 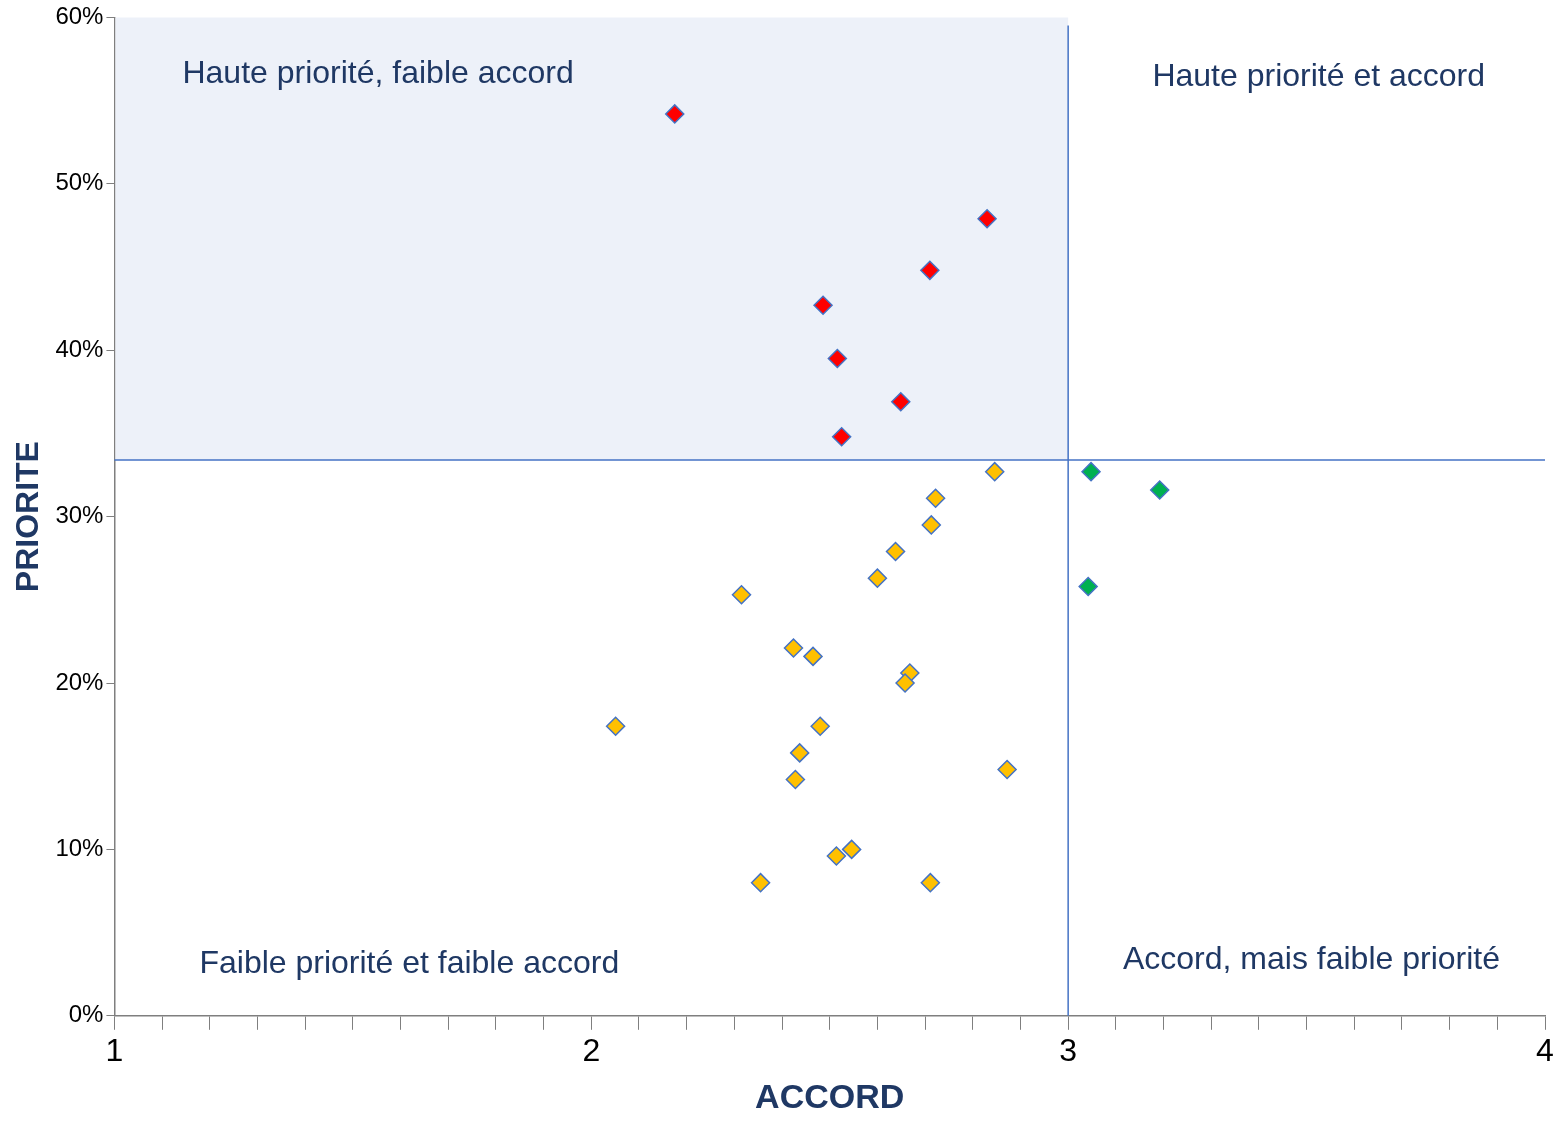 What do you see at coordinates (79, 348) in the screenshot?
I see `y-tick-label: 40%` at bounding box center [79, 348].